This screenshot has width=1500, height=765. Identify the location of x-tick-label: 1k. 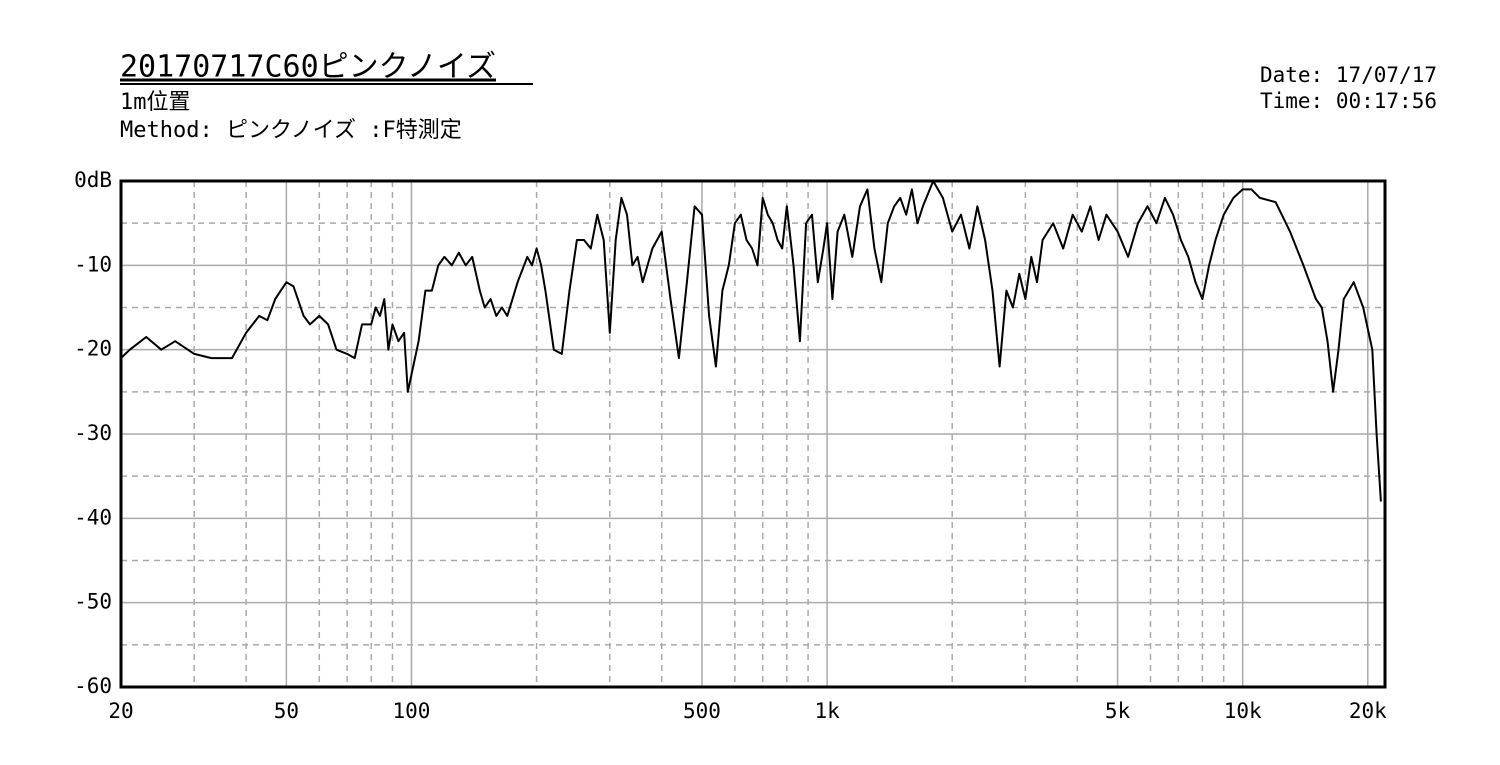
(827, 711).